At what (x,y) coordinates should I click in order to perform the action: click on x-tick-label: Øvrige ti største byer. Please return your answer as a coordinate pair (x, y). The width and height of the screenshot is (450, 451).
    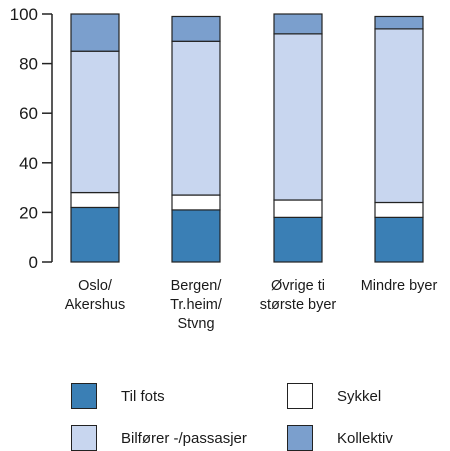
    Looking at the image, I should click on (298, 295).